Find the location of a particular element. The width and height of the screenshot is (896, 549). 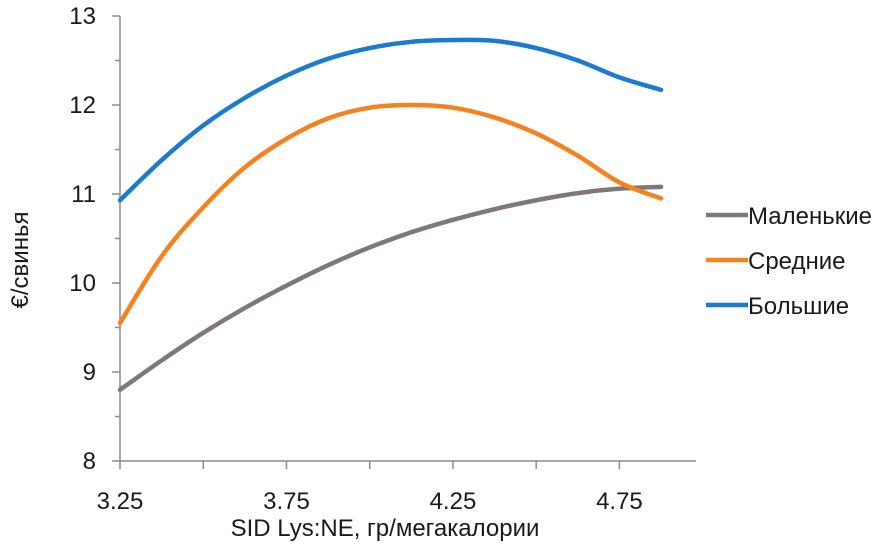

legend-label: Маленькие is located at coordinates (810, 216).